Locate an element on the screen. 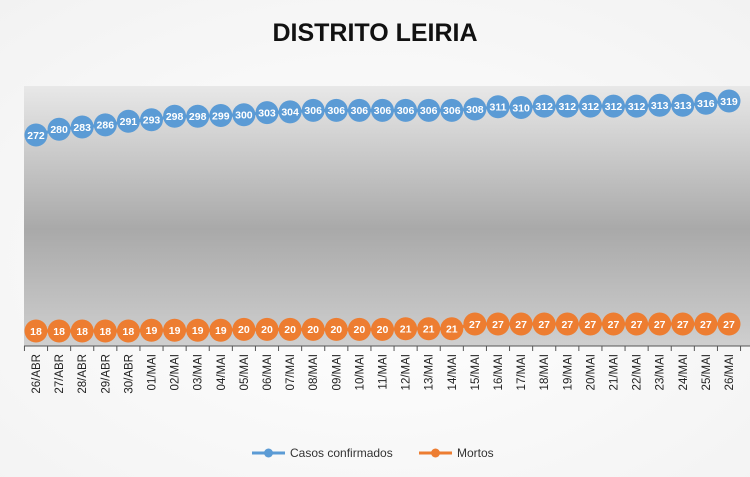  legend-label: Mortos is located at coordinates (475, 453).